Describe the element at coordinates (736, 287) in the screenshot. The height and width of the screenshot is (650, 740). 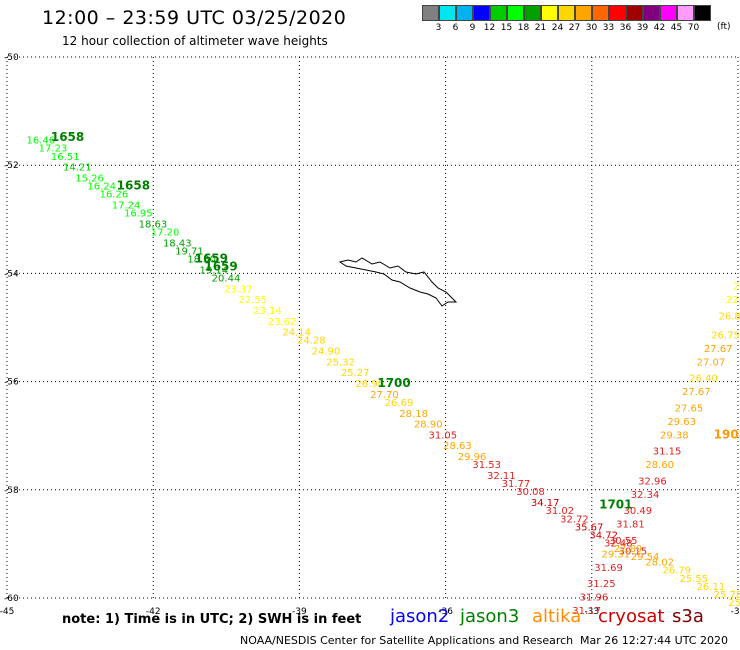
I see `data-point-altika: 22` at that location.